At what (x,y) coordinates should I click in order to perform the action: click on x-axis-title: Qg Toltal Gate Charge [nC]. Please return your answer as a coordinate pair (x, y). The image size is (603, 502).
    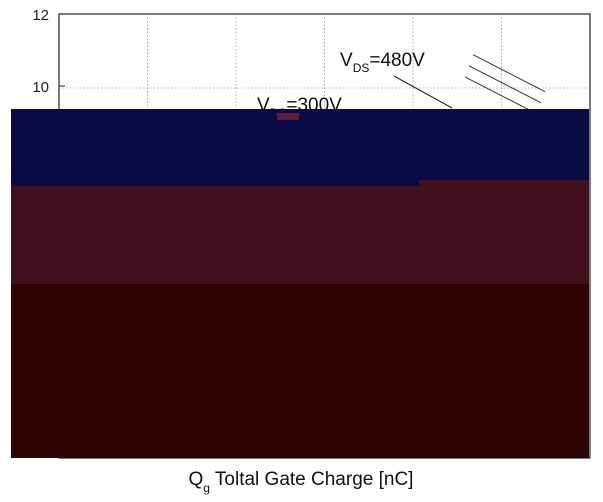
    Looking at the image, I should click on (301, 482).